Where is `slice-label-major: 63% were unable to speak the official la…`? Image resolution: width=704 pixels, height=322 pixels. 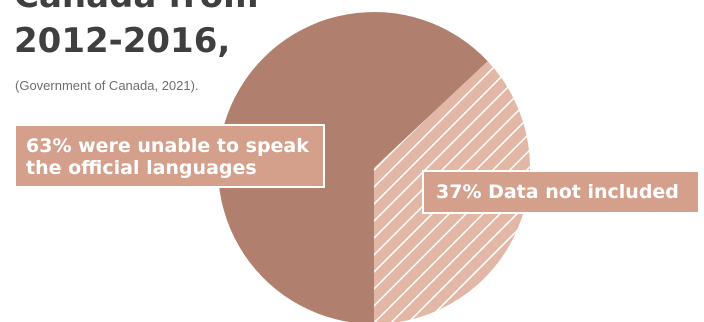
slice-label-major: 63% were unable to speak the official la… is located at coordinates (169, 156).